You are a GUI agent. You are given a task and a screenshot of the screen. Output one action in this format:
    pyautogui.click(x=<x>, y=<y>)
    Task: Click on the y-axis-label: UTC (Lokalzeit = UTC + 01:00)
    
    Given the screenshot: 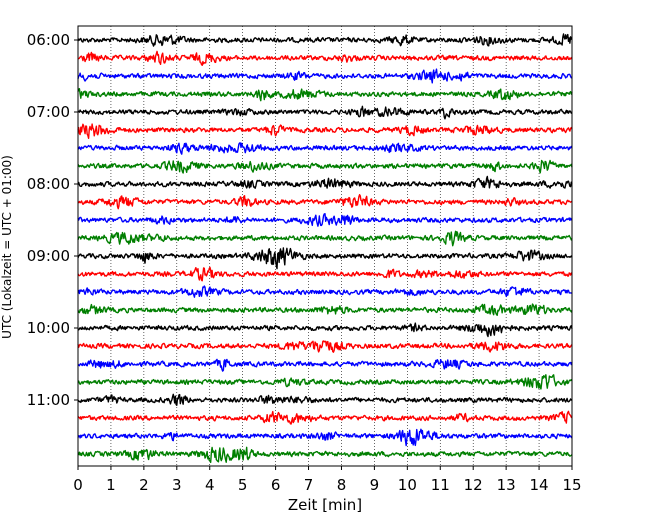 What is the action you would take?
    pyautogui.click(x=7, y=247)
    